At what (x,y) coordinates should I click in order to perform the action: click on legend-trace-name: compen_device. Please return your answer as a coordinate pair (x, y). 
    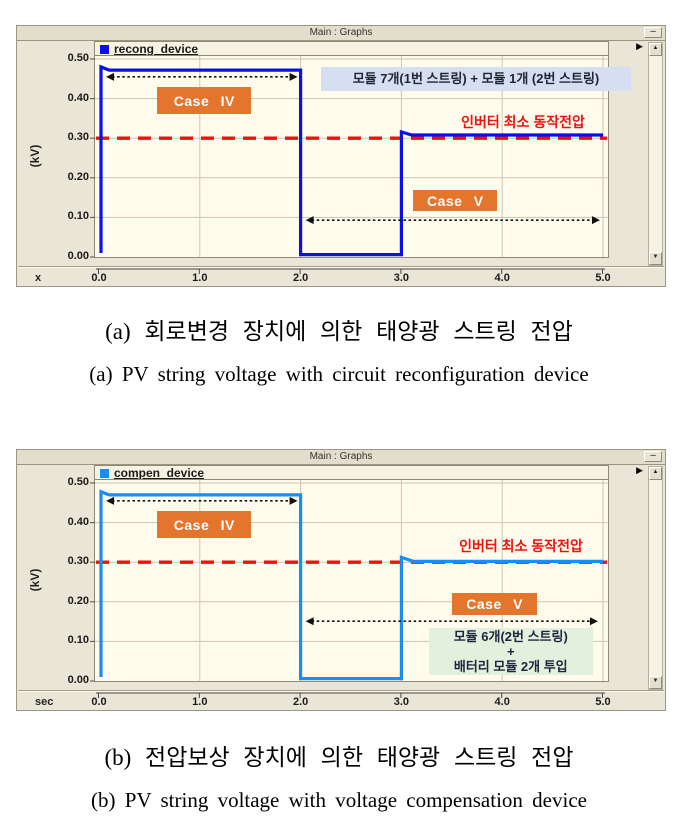
    Looking at the image, I should click on (159, 473).